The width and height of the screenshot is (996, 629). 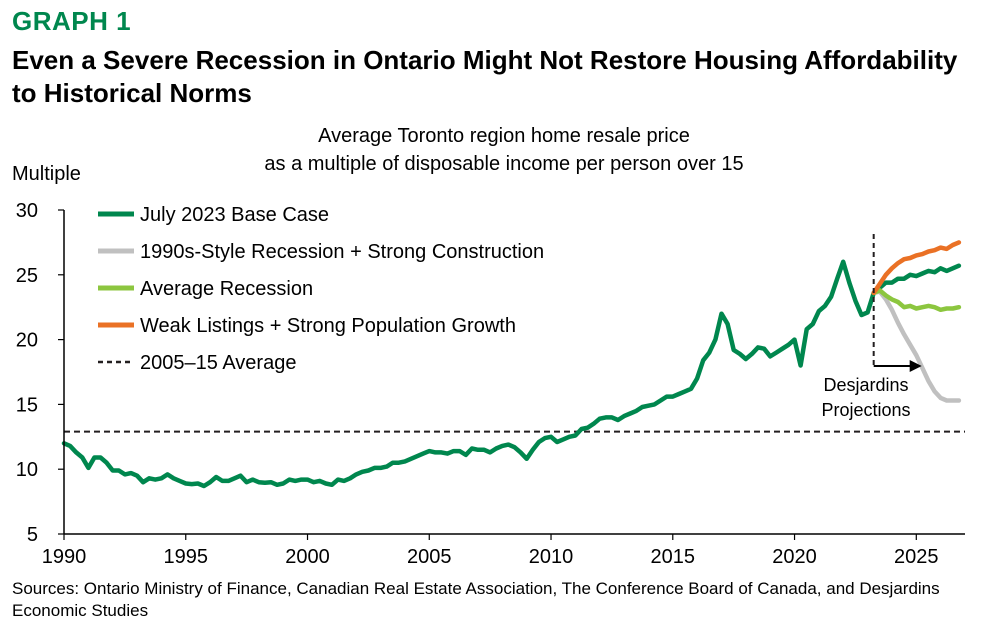 What do you see at coordinates (186, 557) in the screenshot?
I see `x-tick-label: 1995` at bounding box center [186, 557].